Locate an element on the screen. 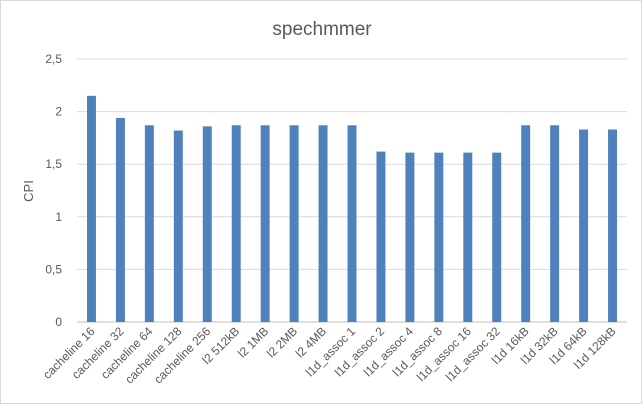 This screenshot has height=404, width=642. y-tick-label: 0,5 is located at coordinates (53, 269).